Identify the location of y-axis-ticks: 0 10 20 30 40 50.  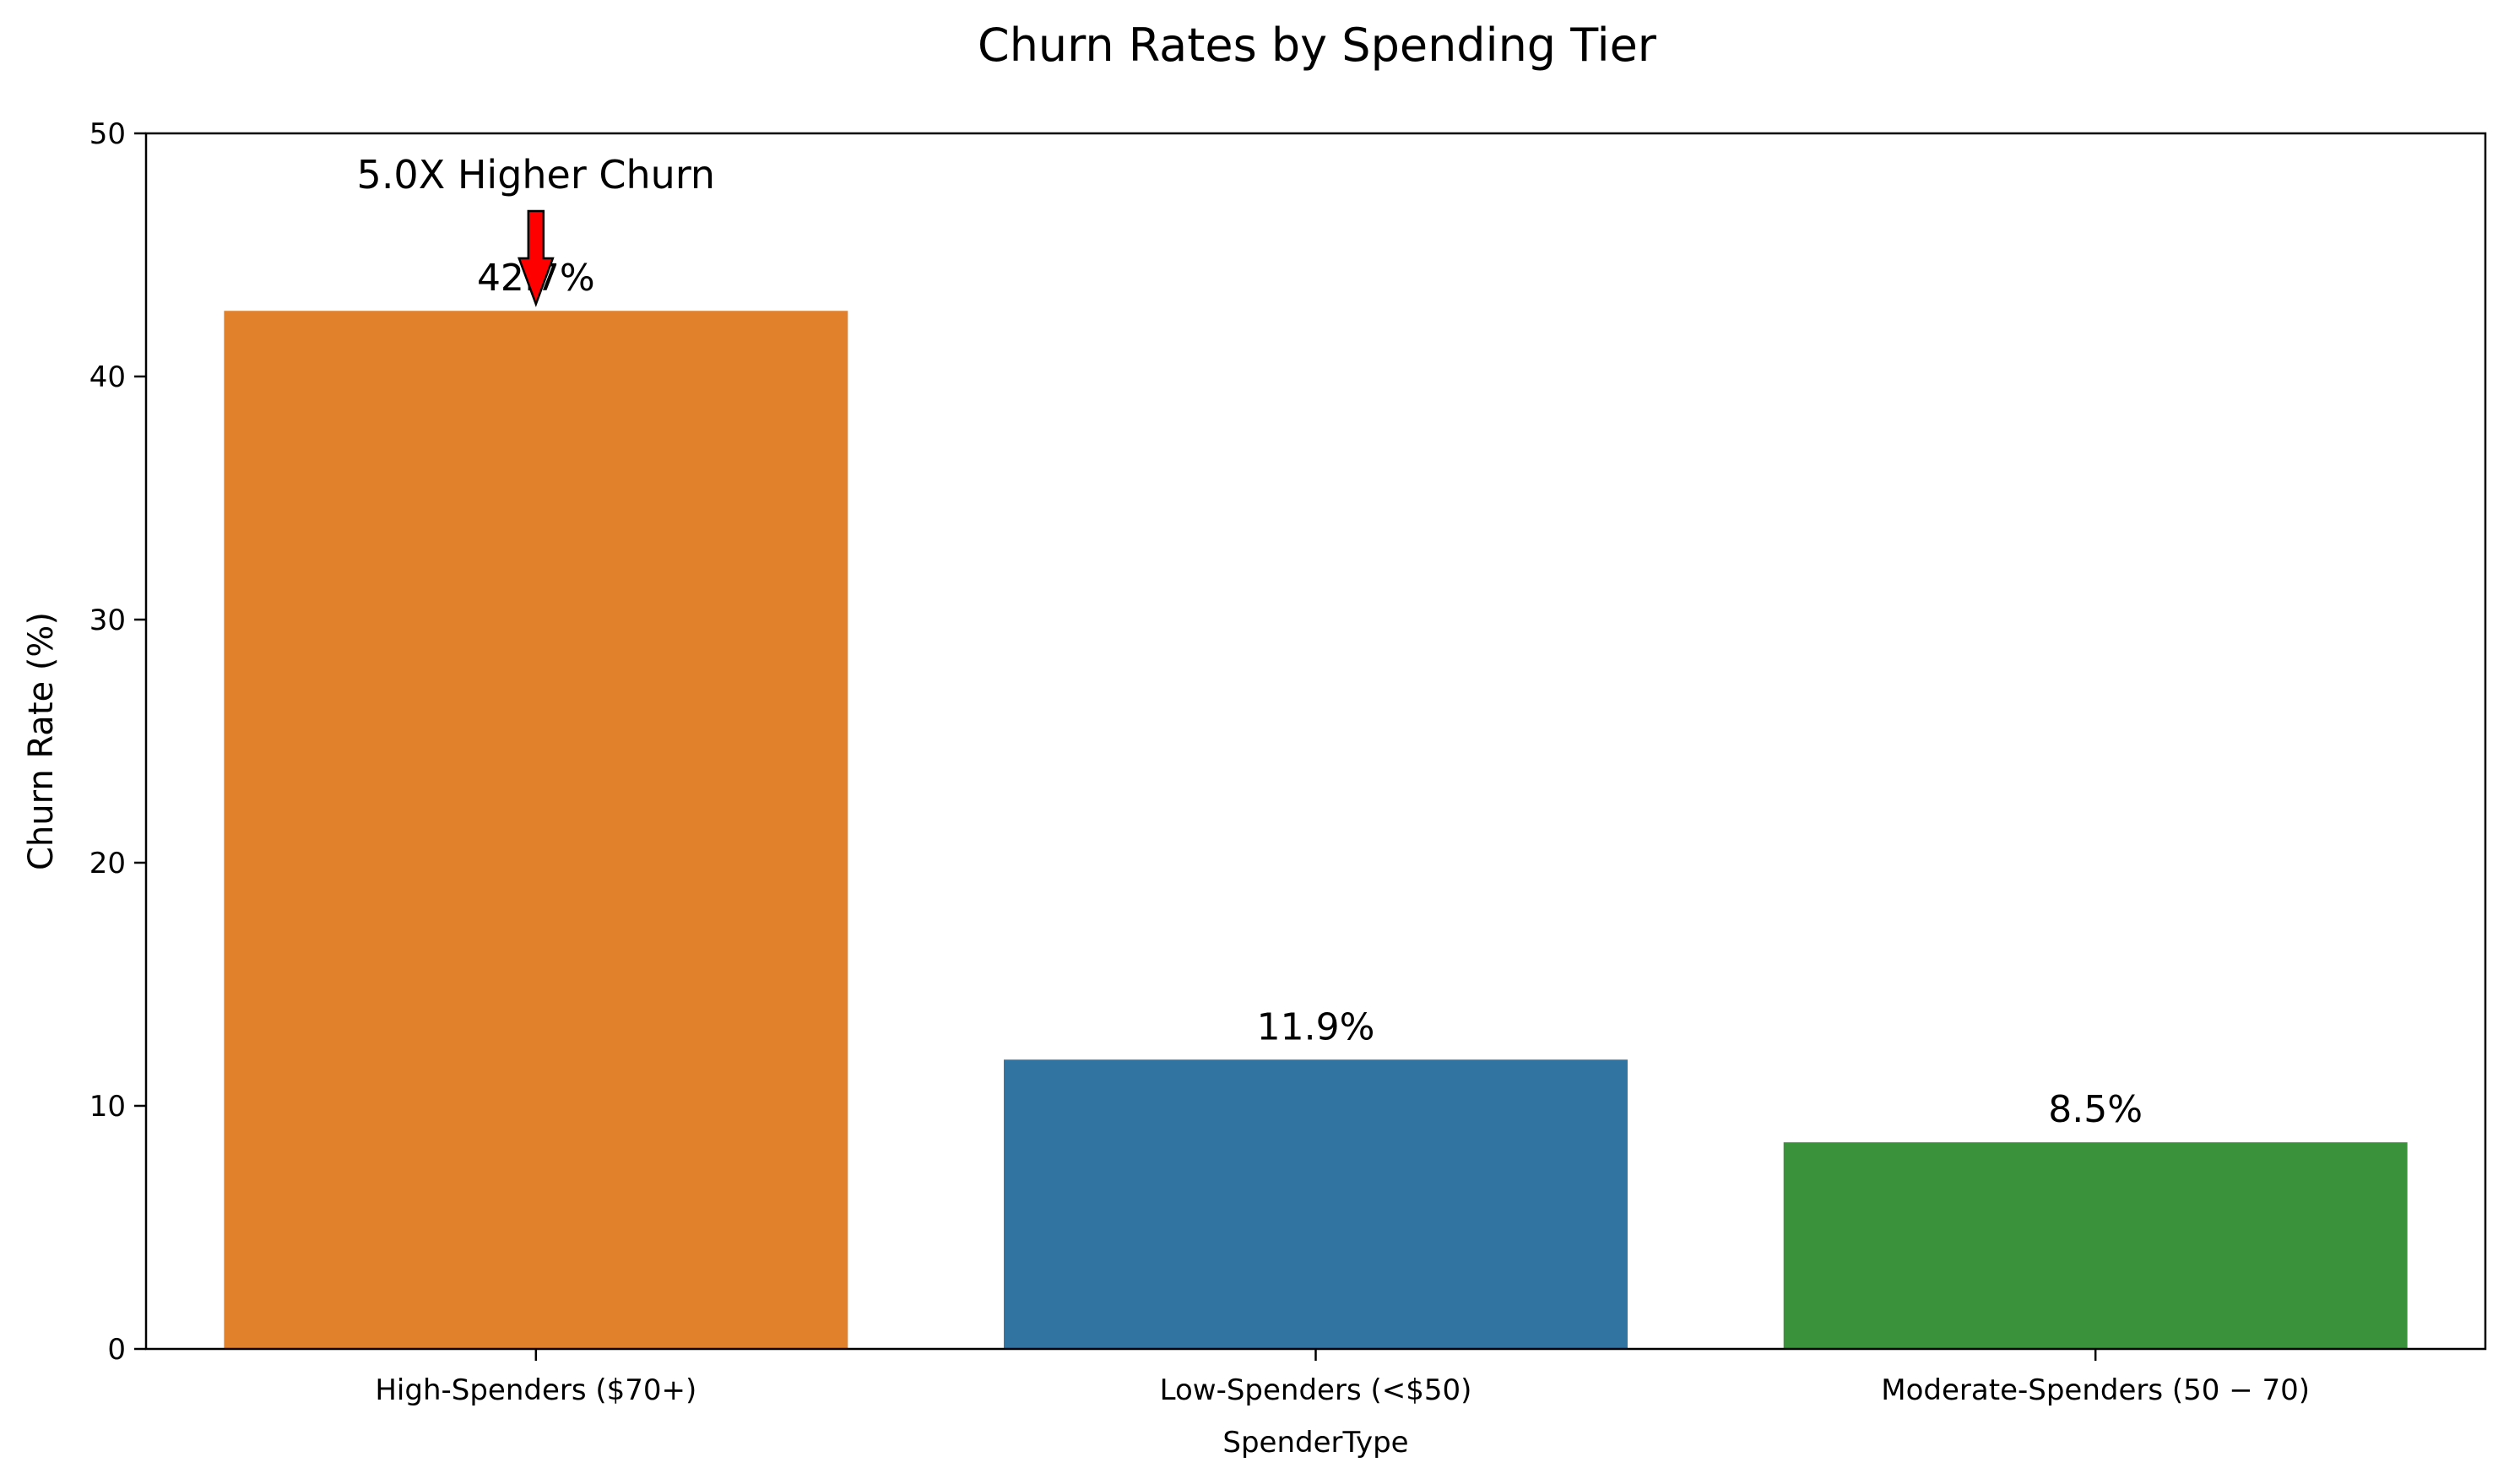
(117, 742).